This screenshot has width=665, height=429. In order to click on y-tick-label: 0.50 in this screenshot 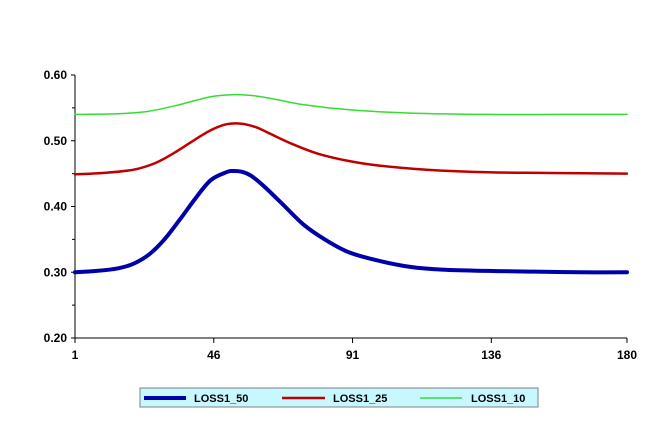, I will do `click(56, 141)`.